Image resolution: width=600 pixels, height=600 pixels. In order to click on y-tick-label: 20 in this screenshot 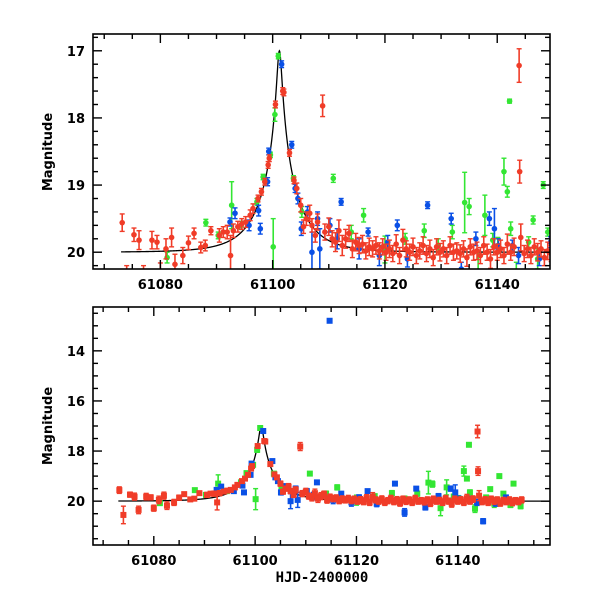, I will do `click(76, 502)`.